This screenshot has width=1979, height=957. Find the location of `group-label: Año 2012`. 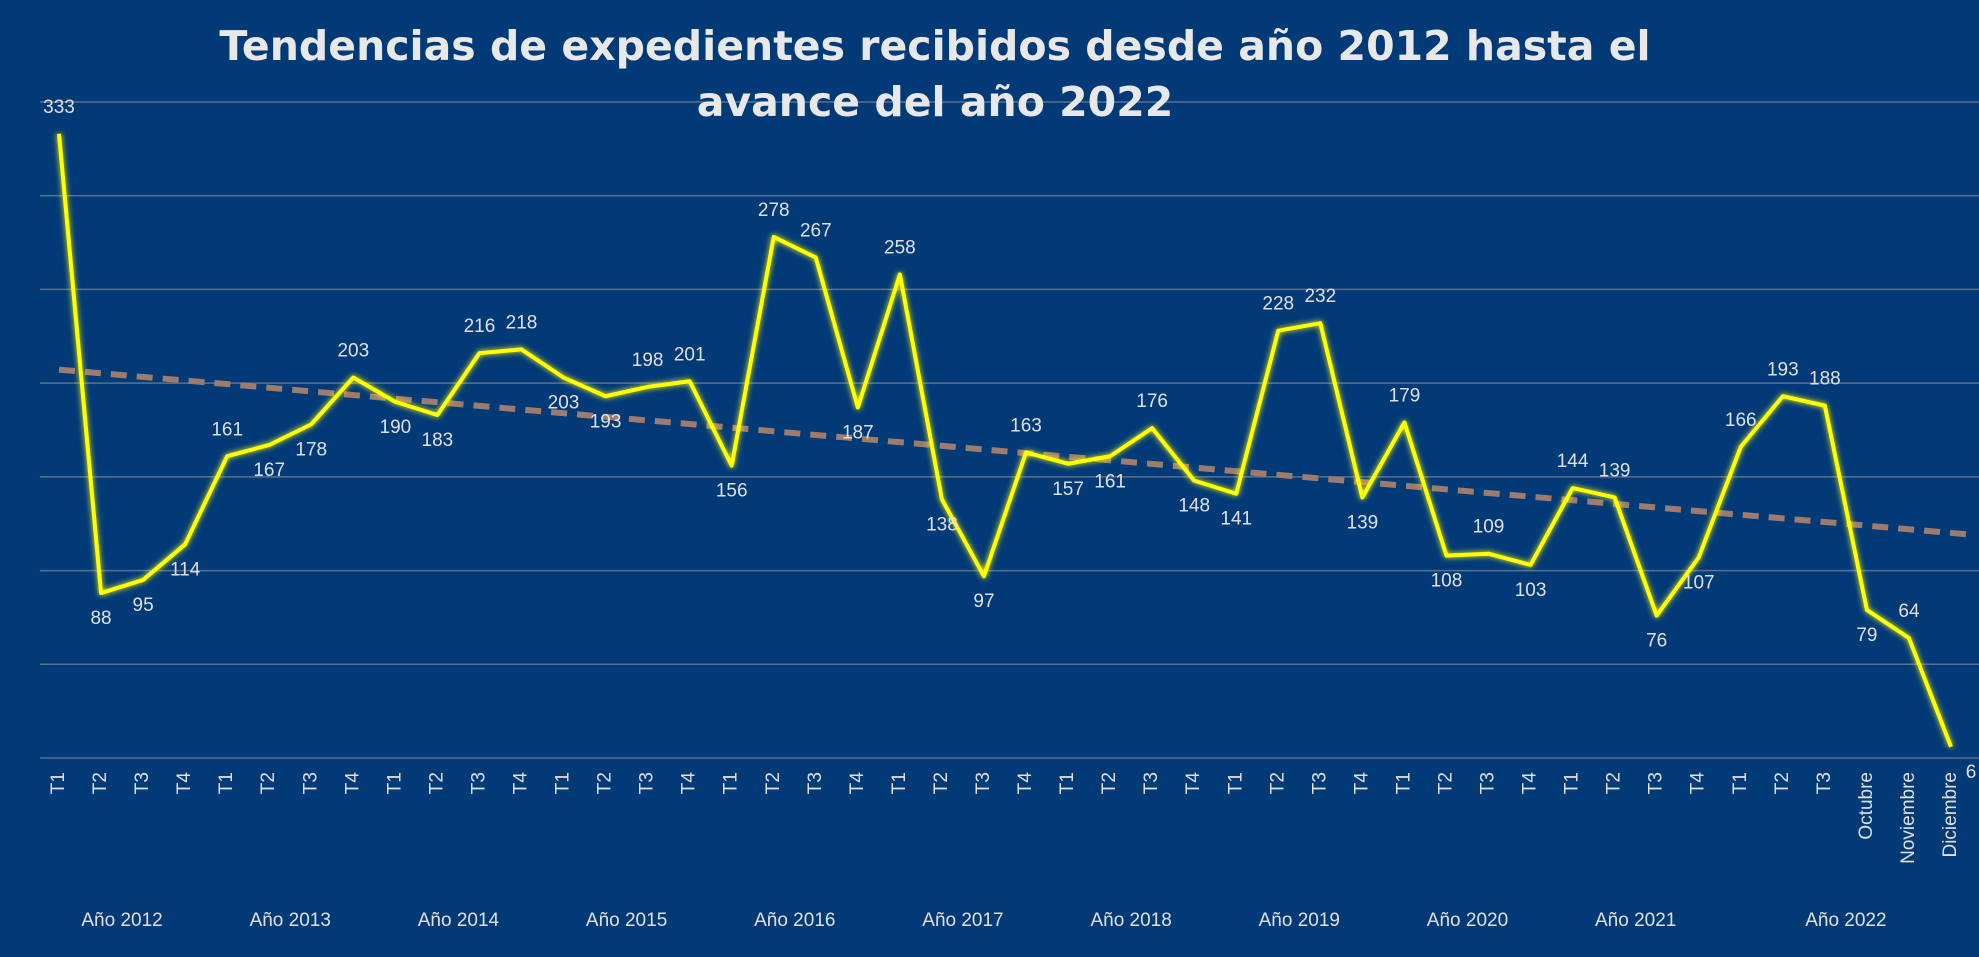

group-label: Año 2012 is located at coordinates (121, 920).